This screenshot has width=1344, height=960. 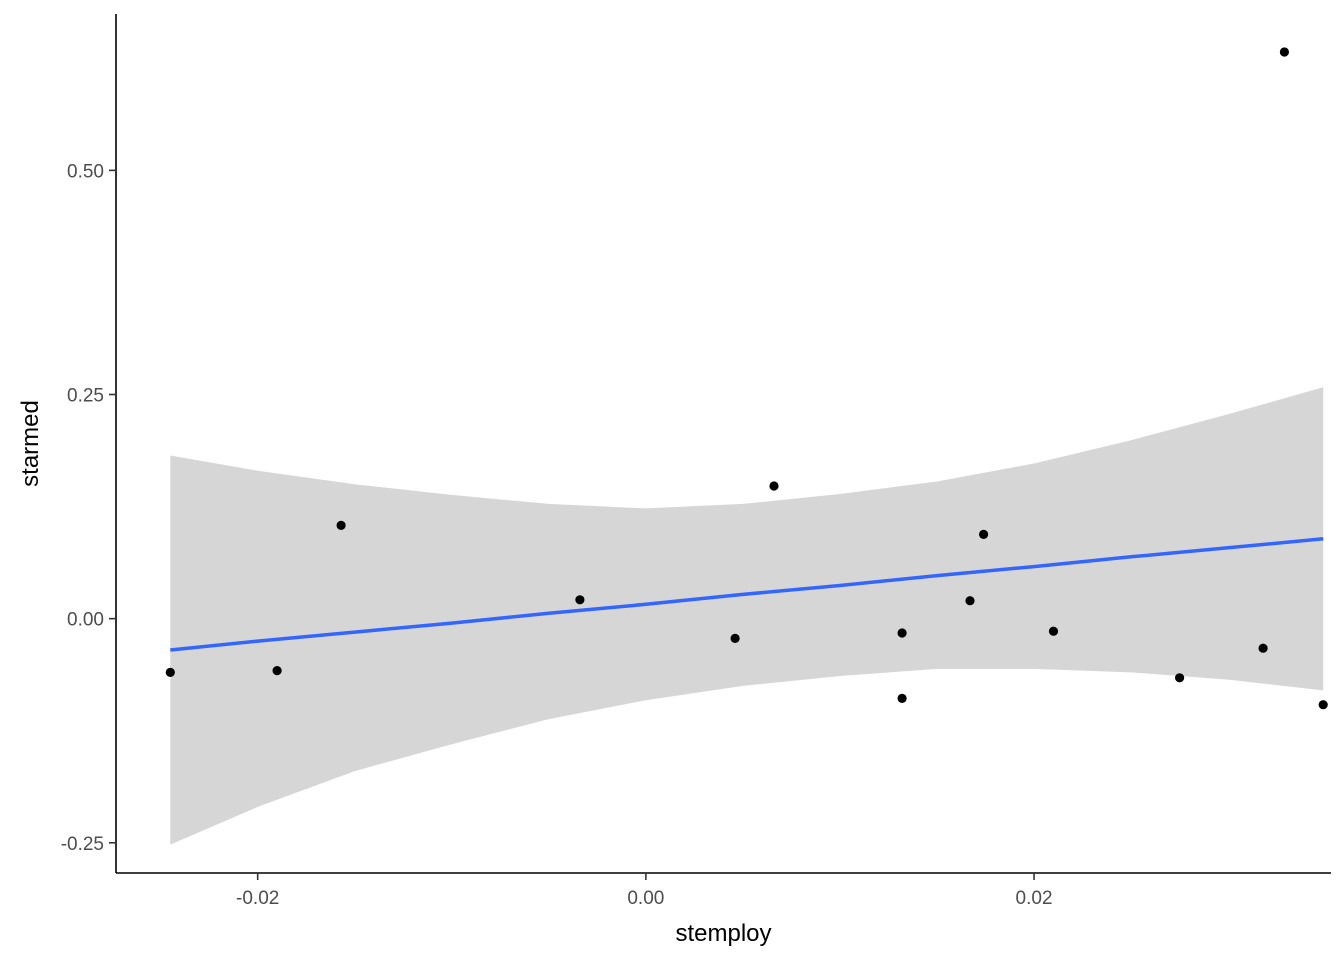 I want to click on y-tick-label-2: 0.00, so click(x=85, y=620).